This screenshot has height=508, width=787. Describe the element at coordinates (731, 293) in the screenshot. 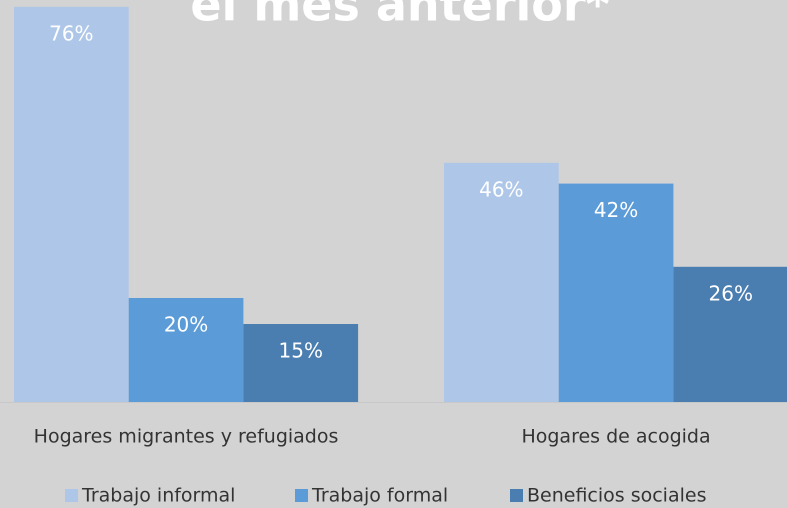

I see `data-label: 26%` at that location.